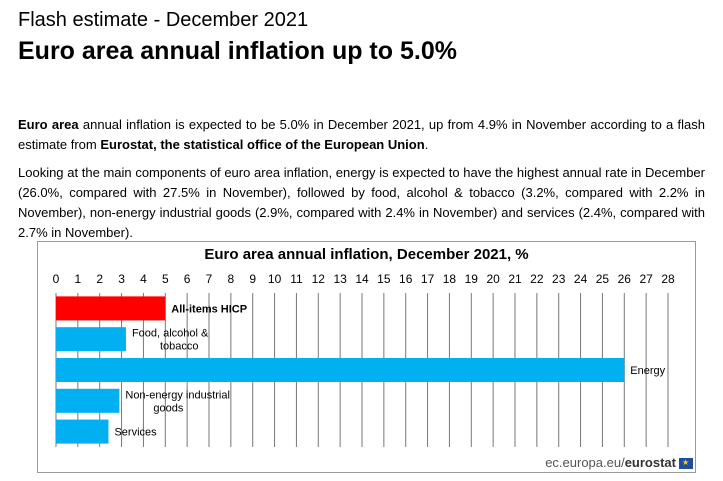 This screenshot has height=481, width=723. What do you see at coordinates (168, 408) in the screenshot?
I see `bar-label: goods` at bounding box center [168, 408].